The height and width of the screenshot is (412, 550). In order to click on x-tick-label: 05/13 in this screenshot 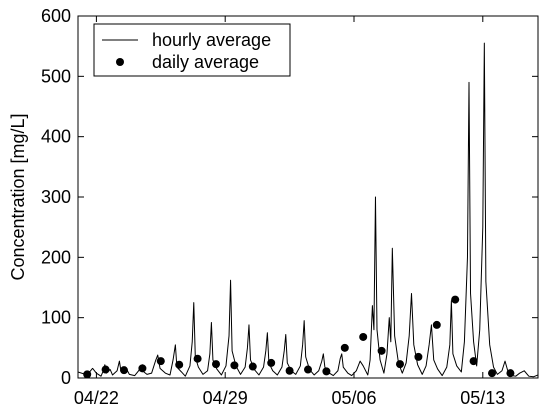, I will do `click(482, 398)`.